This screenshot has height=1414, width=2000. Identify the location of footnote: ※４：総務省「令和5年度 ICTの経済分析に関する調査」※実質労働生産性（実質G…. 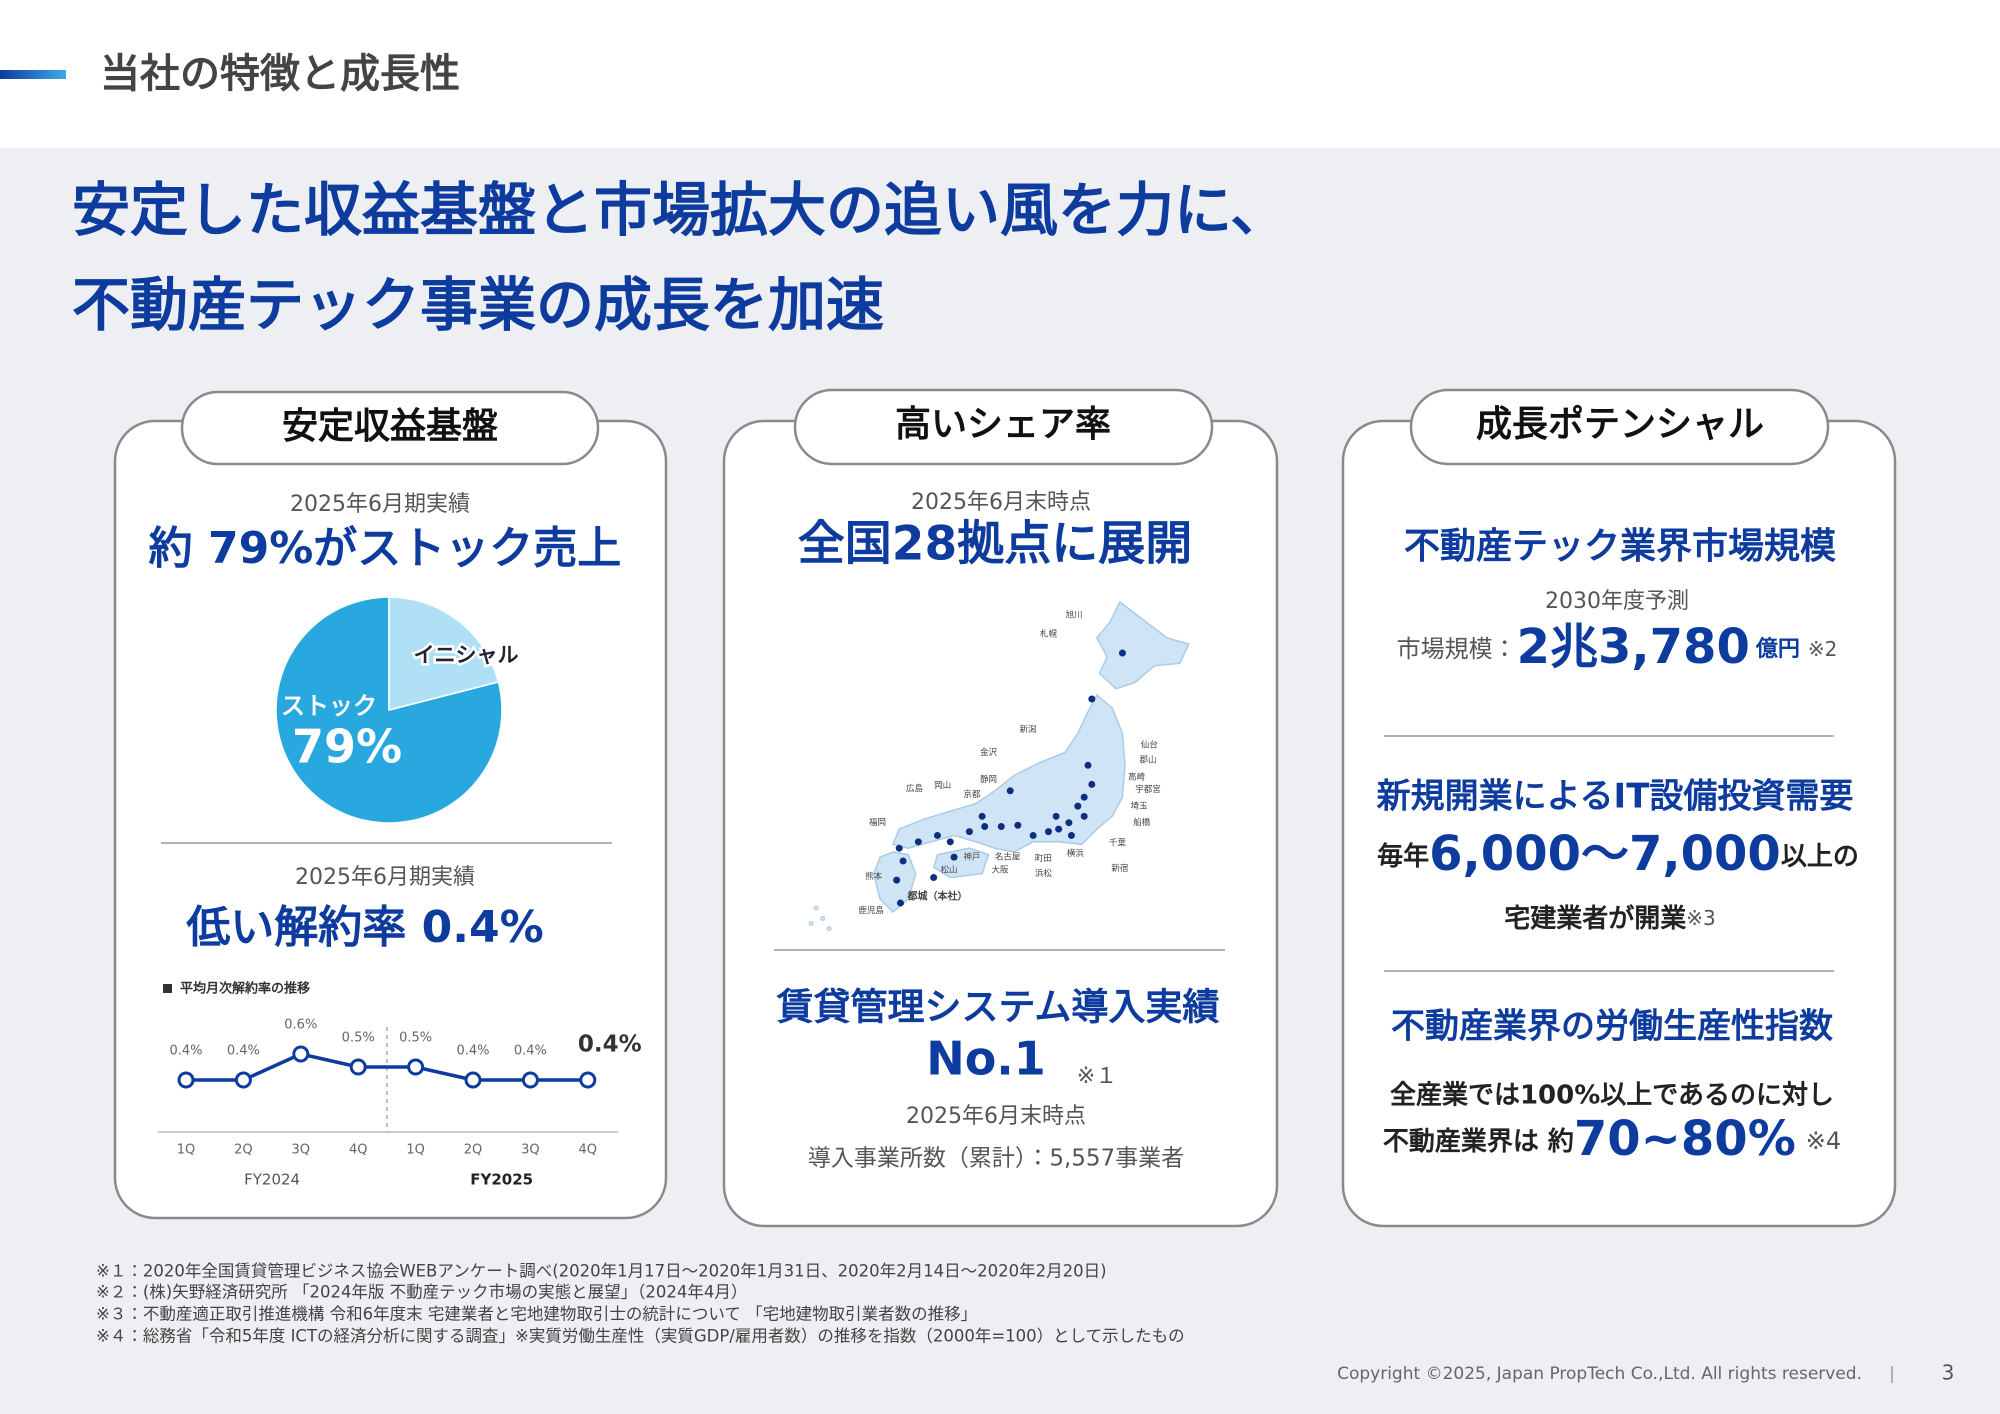
(640, 1336).